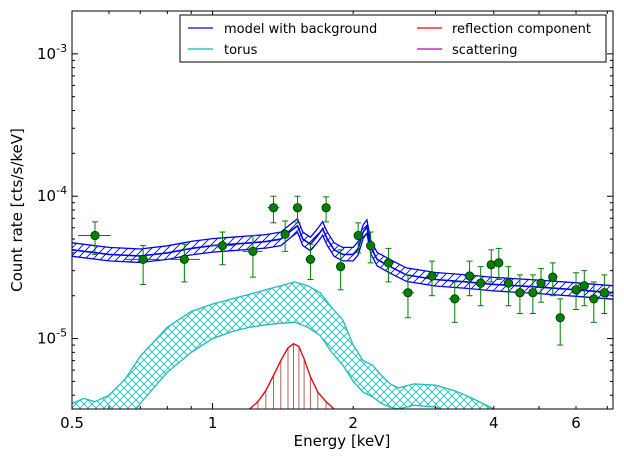 The image size is (624, 459). I want to click on y-tick-label: 10⁻⁵, so click(52, 337).